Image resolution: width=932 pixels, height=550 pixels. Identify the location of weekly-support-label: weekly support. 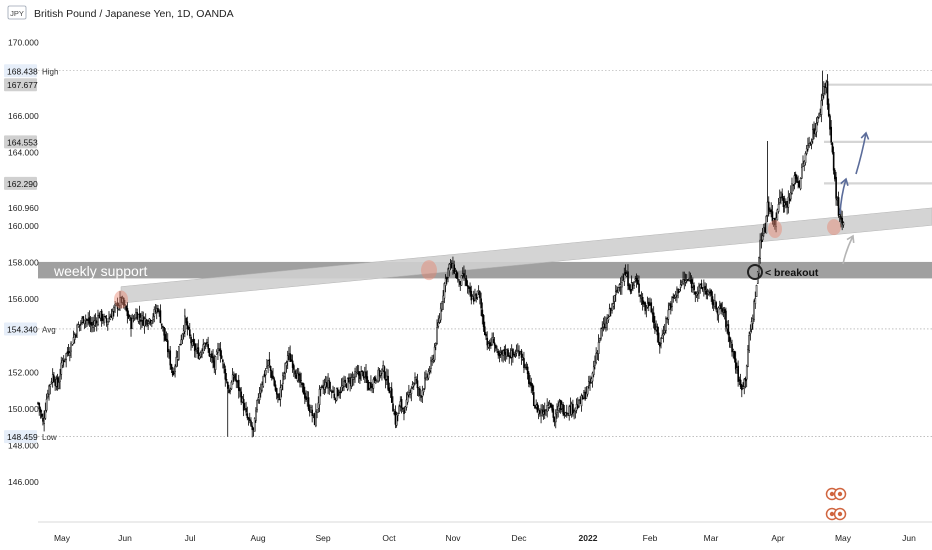
(100, 271).